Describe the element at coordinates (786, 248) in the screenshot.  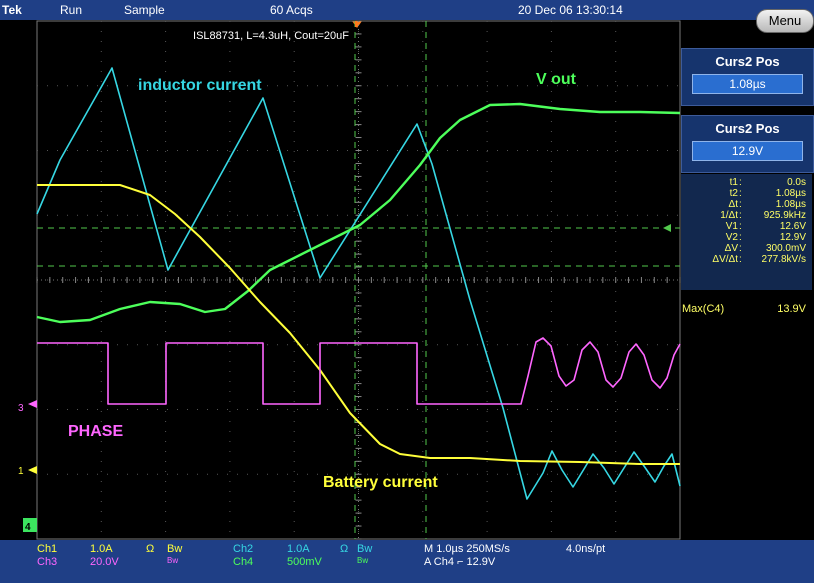
I see `measurement-value: 300.0mV` at that location.